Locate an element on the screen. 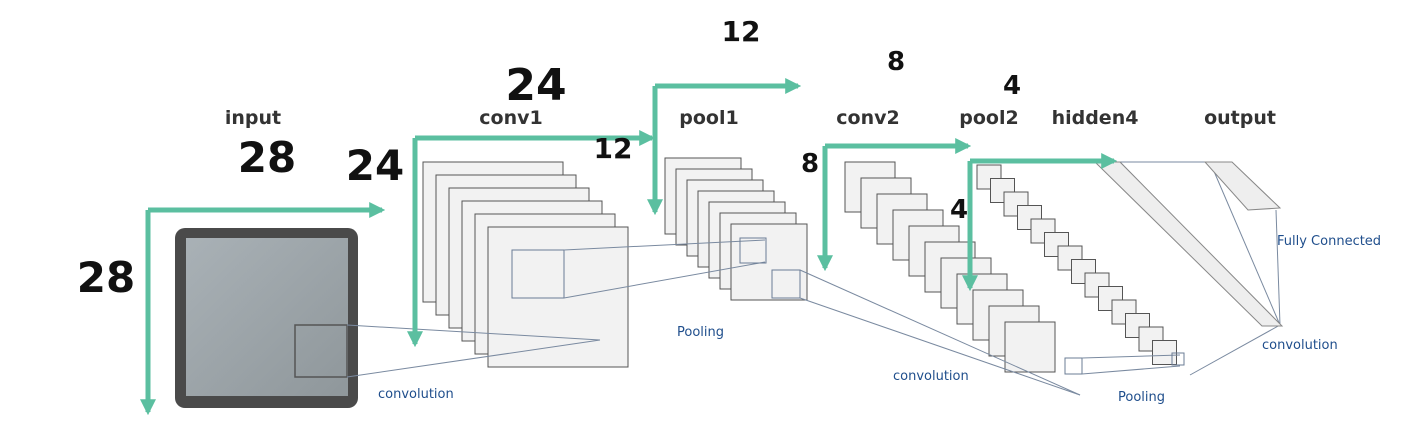  input-width-label: 28 is located at coordinates (267, 157).